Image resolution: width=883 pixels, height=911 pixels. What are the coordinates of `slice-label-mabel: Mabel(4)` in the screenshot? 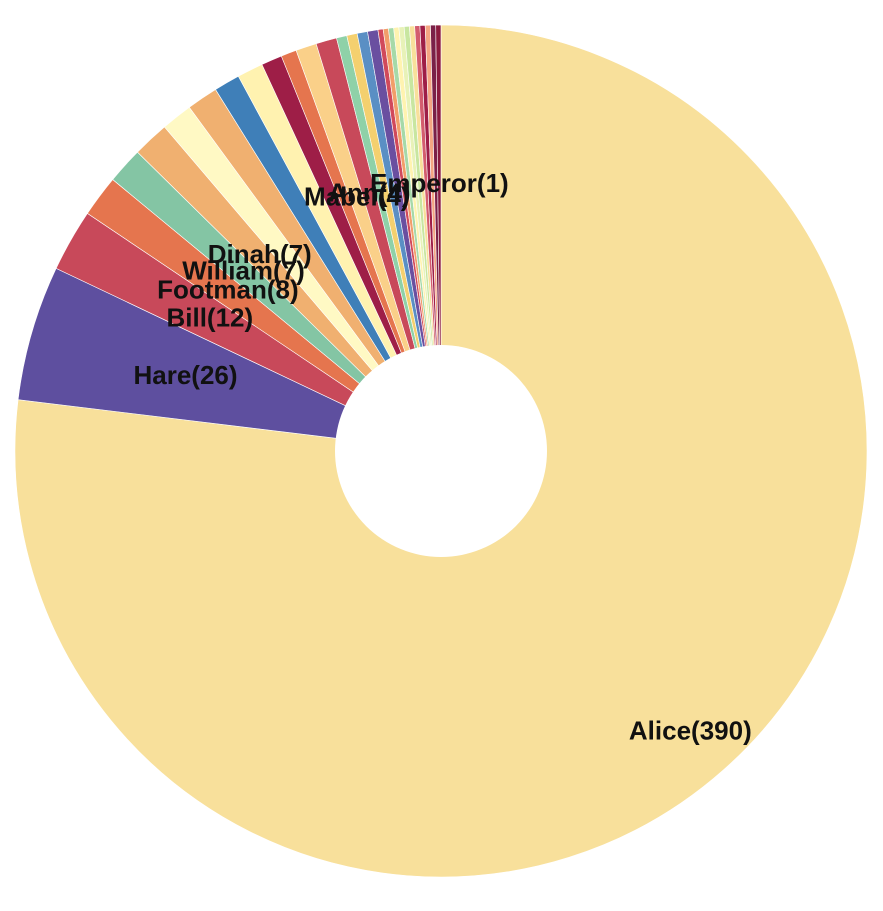 It's located at (356, 197).